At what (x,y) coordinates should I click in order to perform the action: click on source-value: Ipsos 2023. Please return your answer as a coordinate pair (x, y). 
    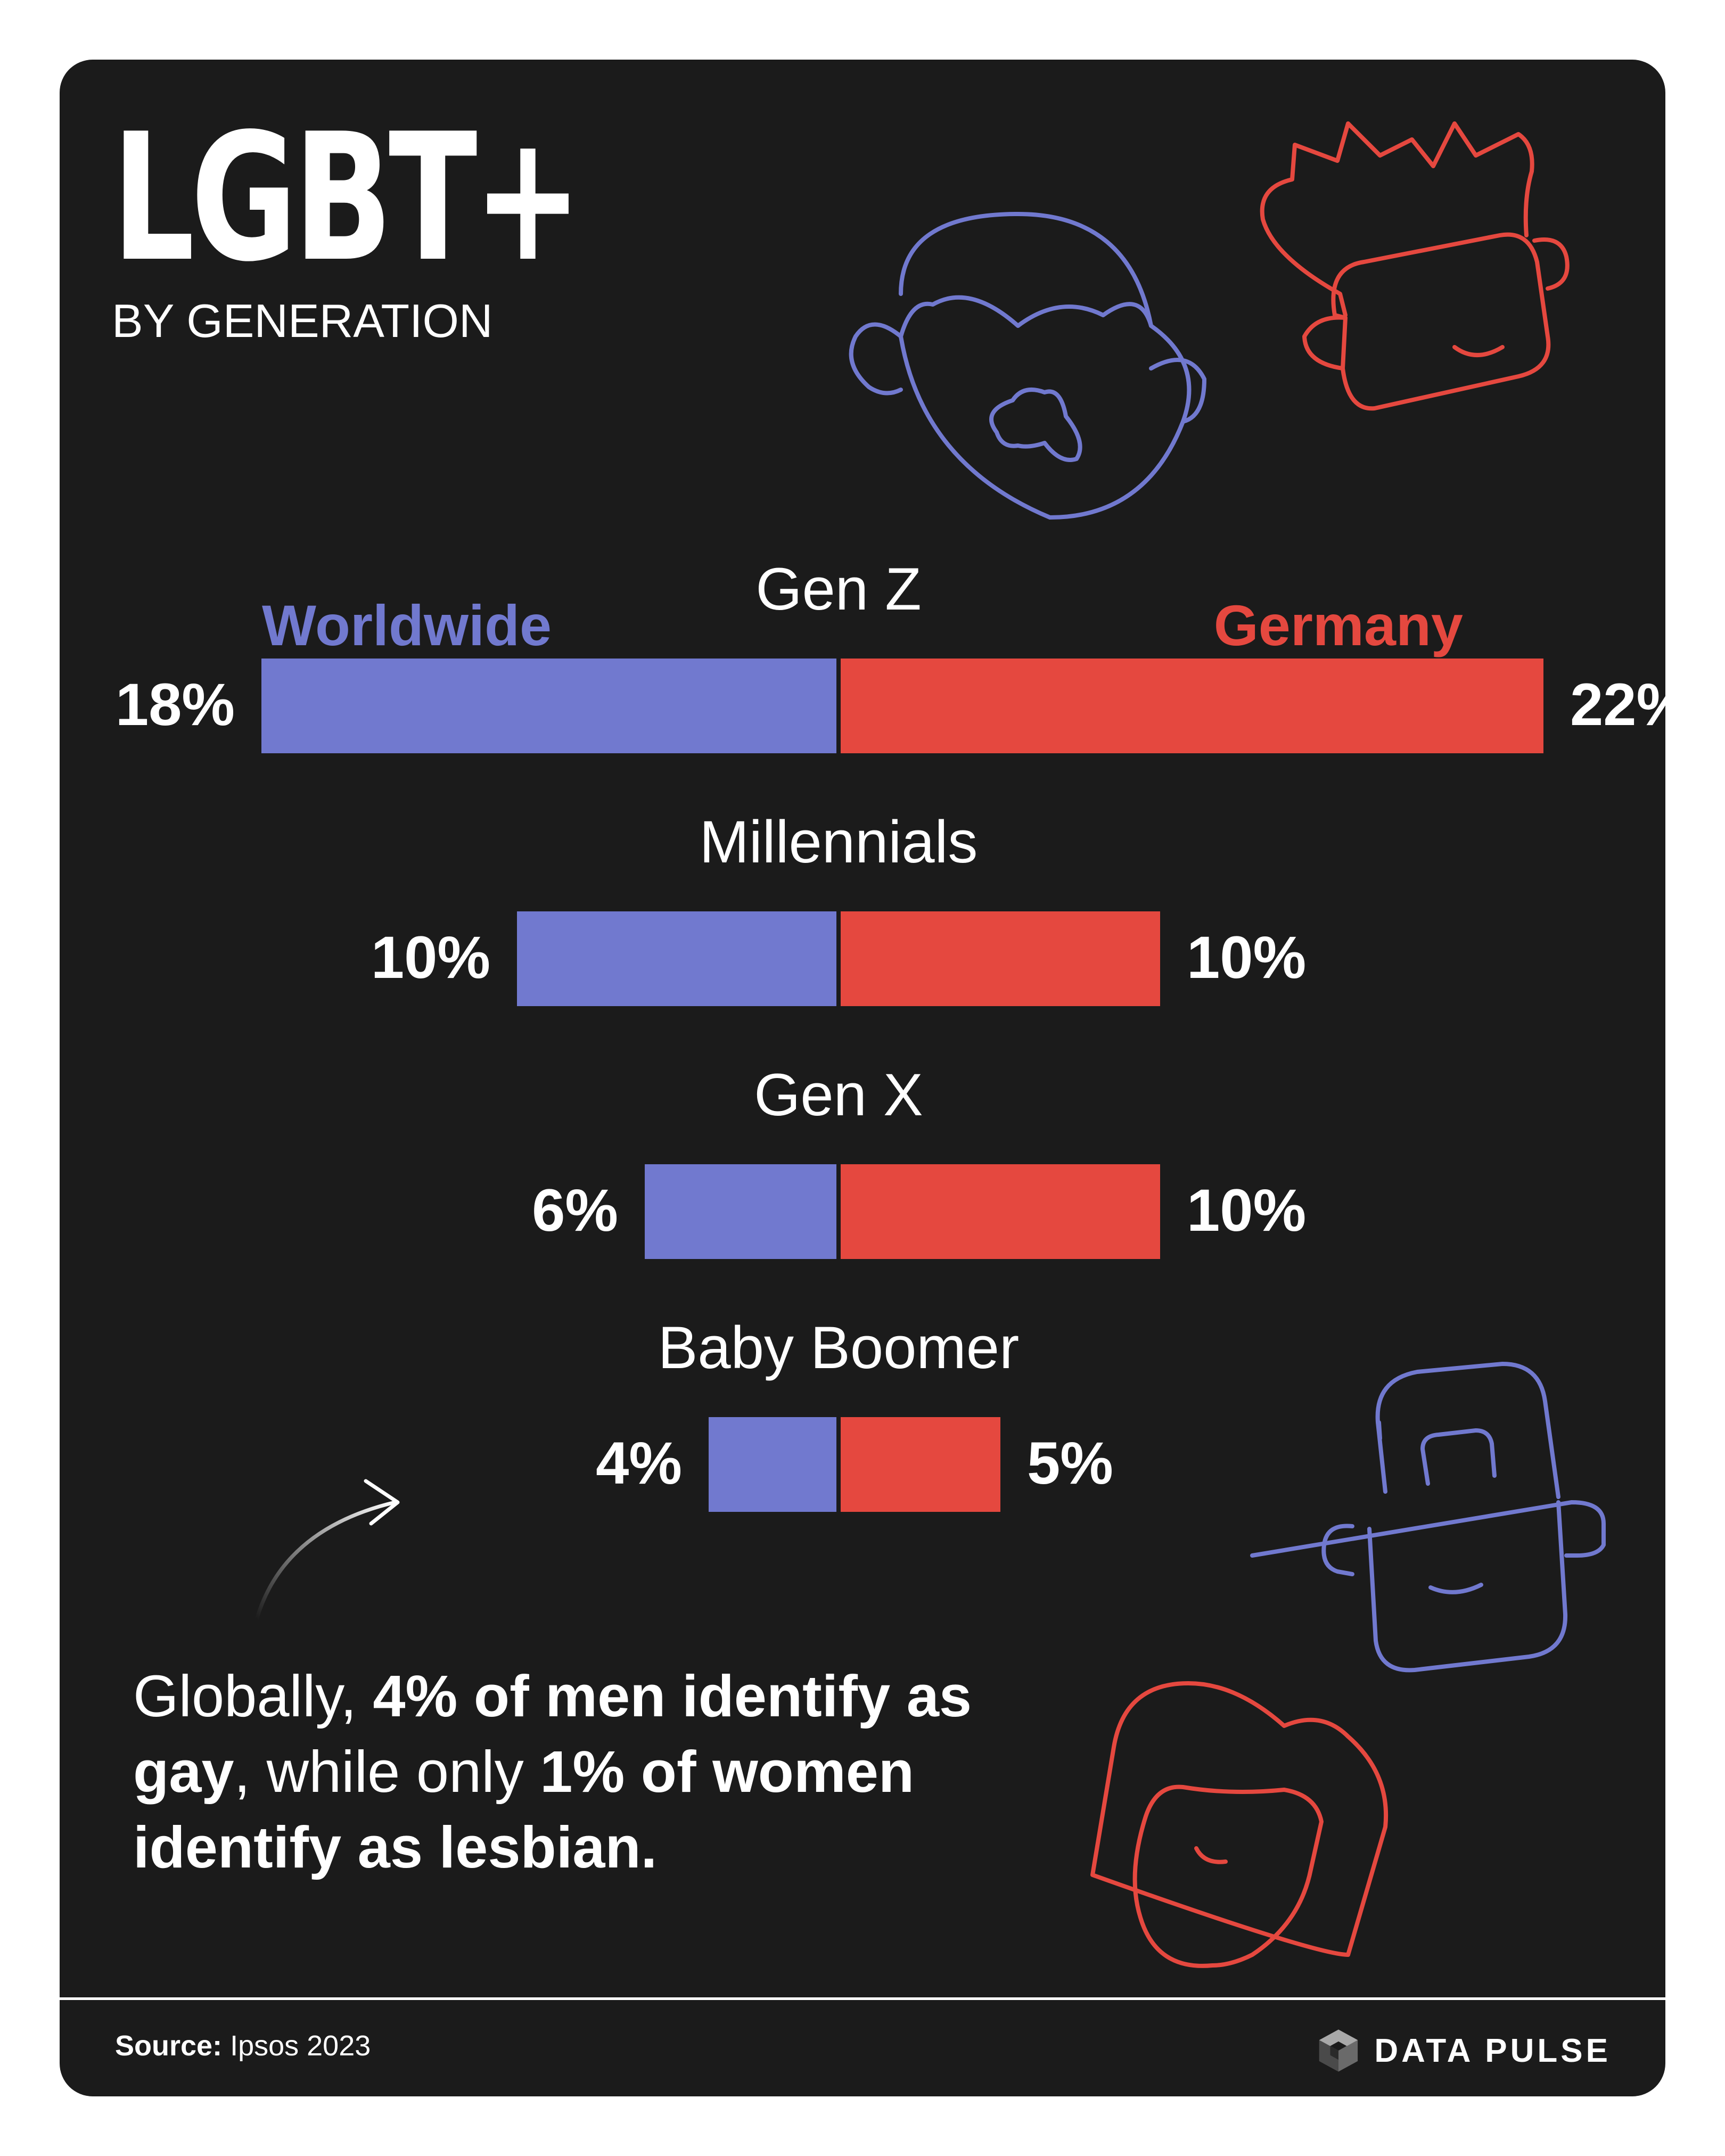
    Looking at the image, I should click on (300, 2046).